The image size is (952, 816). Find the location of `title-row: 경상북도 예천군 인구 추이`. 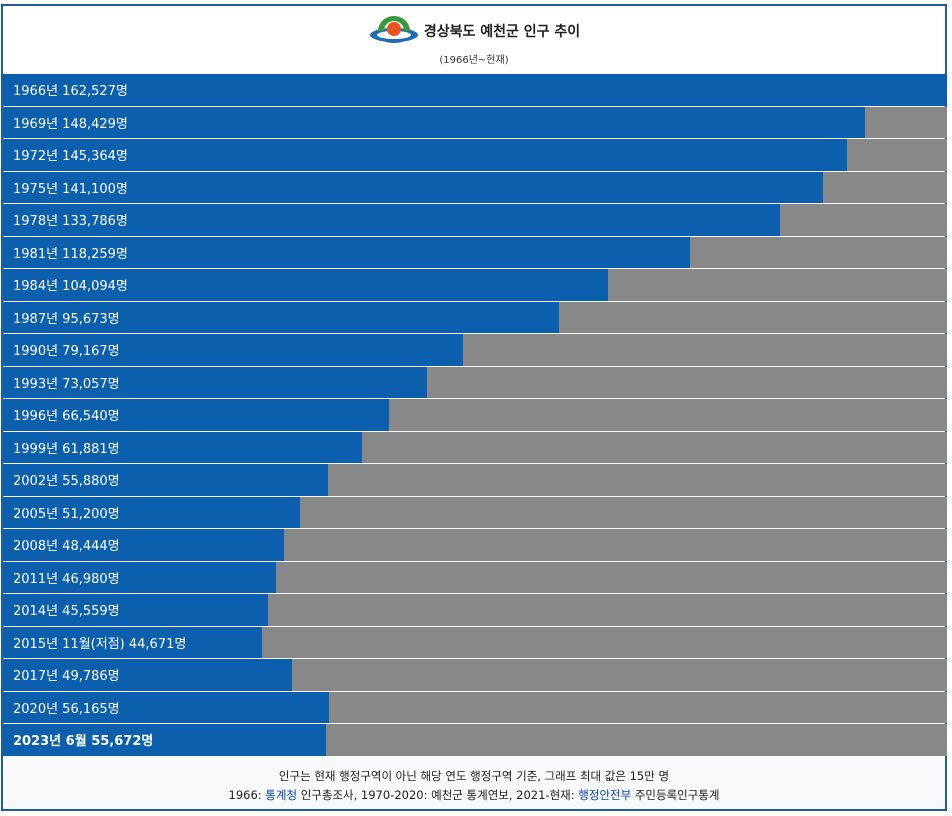

title-row: 경상북도 예천군 인구 추이 is located at coordinates (474, 31).